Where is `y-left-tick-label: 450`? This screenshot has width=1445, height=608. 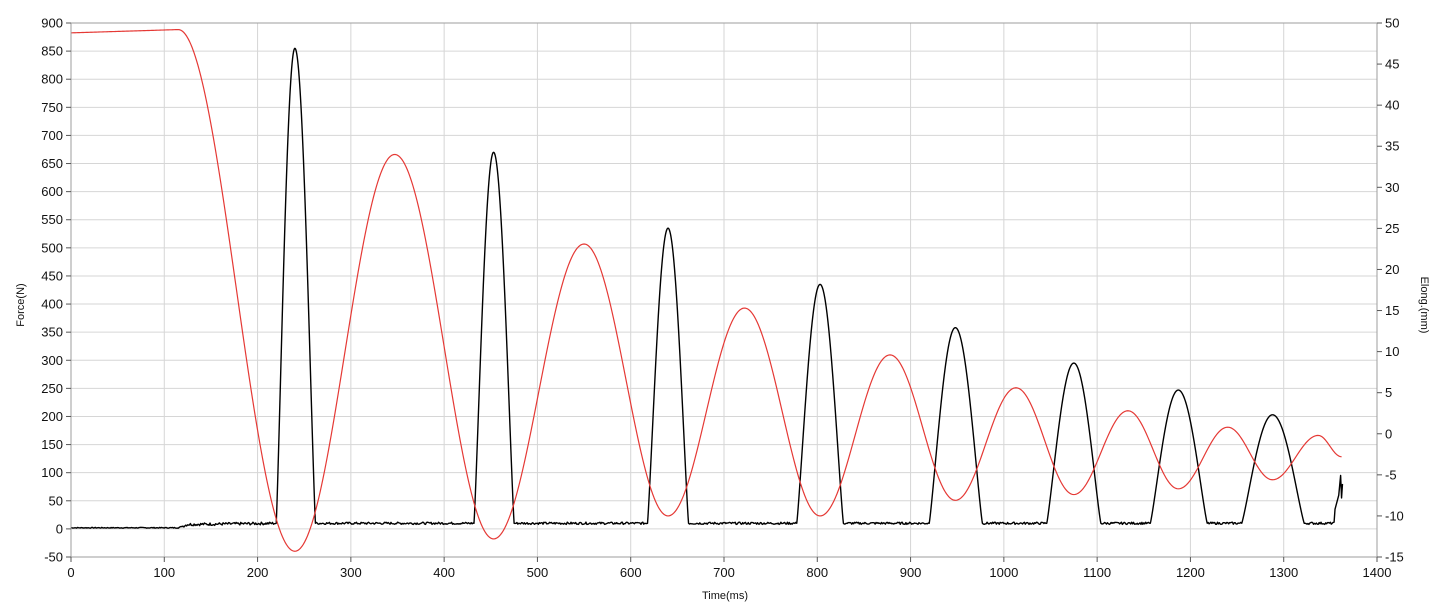 y-left-tick-label: 450 is located at coordinates (52, 275).